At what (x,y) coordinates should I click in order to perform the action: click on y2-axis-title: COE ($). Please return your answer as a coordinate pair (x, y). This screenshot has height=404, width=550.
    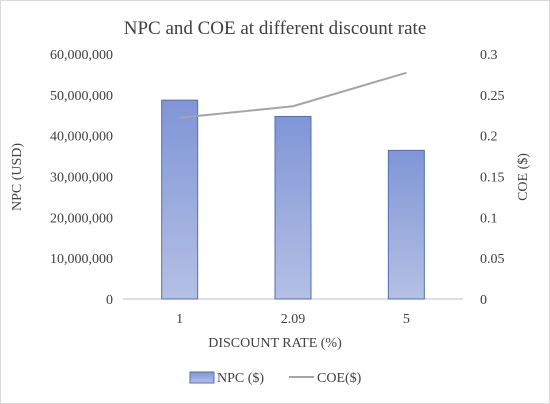
    Looking at the image, I should click on (523, 177).